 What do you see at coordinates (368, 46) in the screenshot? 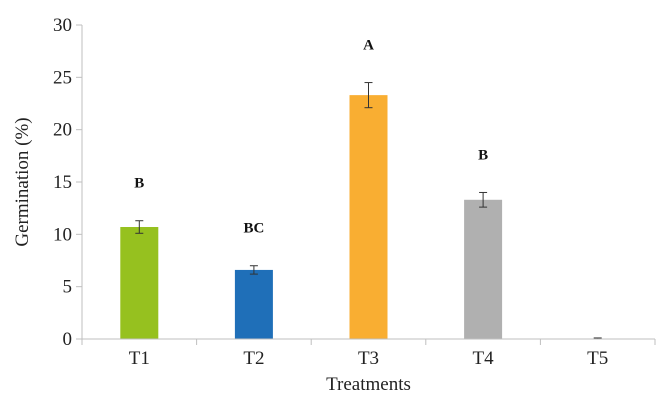
I see `significance-label-t3: A` at bounding box center [368, 46].